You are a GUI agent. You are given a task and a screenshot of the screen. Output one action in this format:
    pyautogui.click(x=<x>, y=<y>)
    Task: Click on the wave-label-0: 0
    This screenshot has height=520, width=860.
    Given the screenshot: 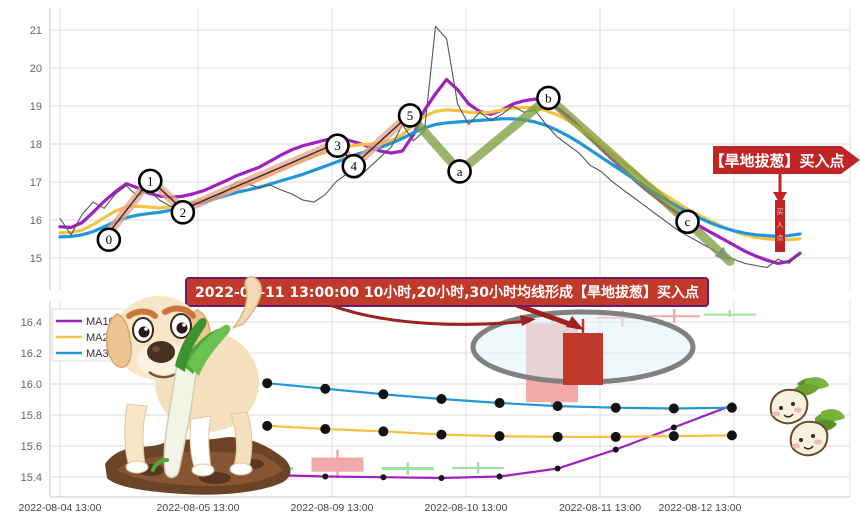 What is the action you would take?
    pyautogui.click(x=109, y=239)
    